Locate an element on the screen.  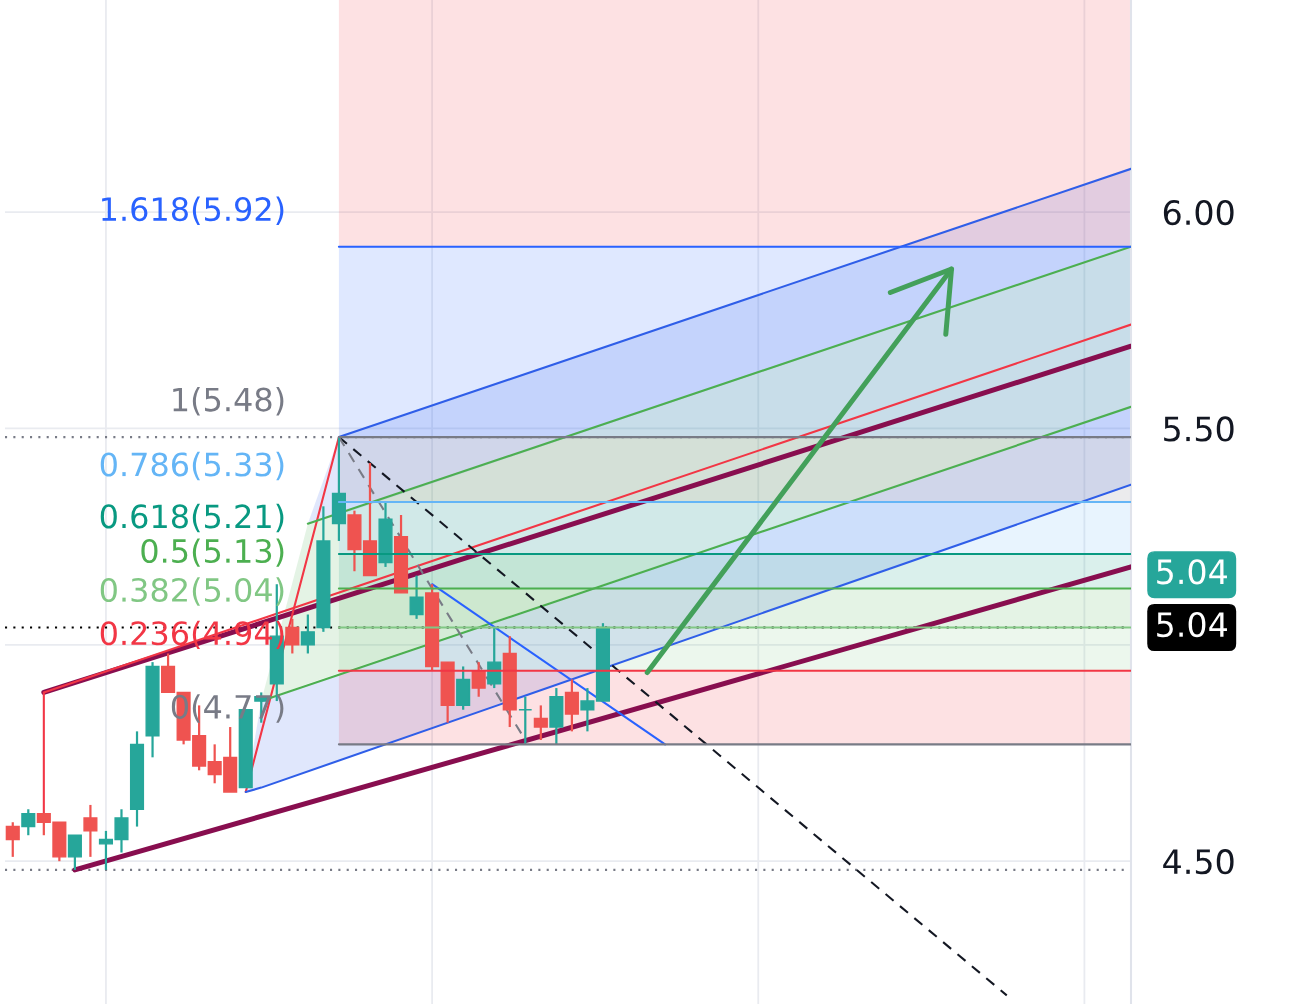
series-label: 1.618(5.92) is located at coordinates (193, 210).